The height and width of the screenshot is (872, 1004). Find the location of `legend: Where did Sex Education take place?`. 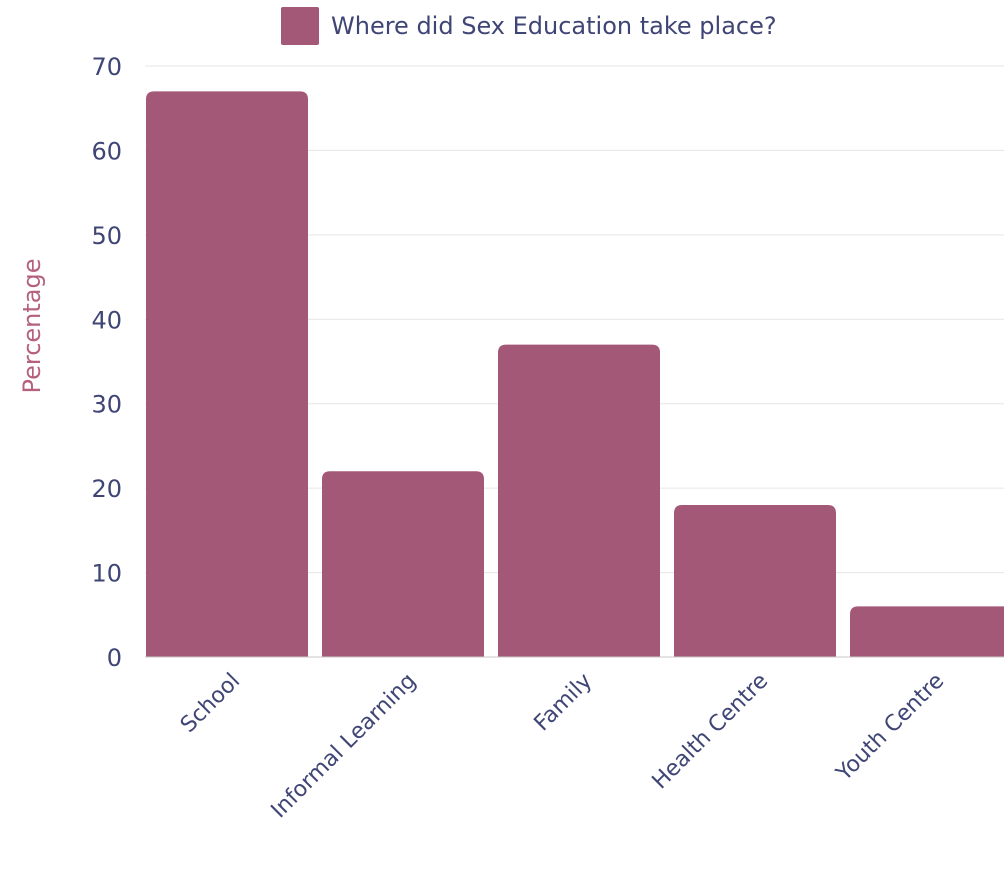

legend: Where did Sex Education take place? is located at coordinates (529, 26).